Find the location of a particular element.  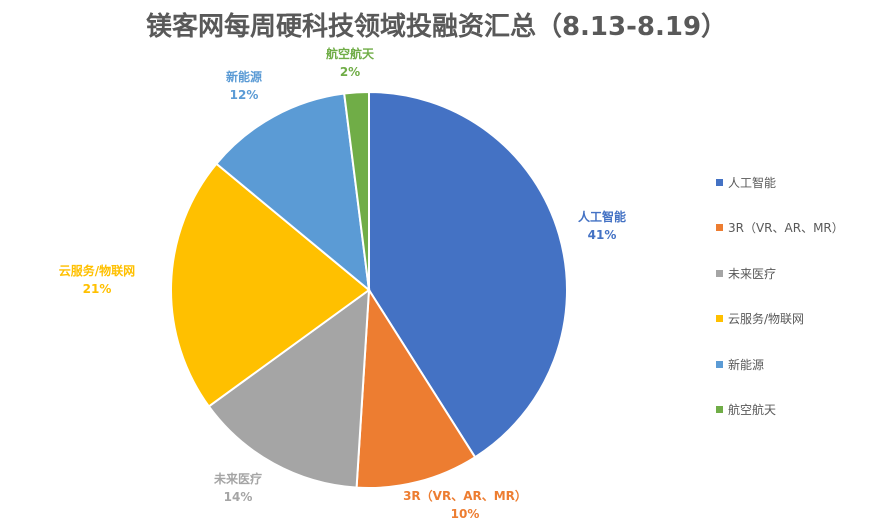

slice-category-label-3: 未来医疗 is located at coordinates (237, 478).